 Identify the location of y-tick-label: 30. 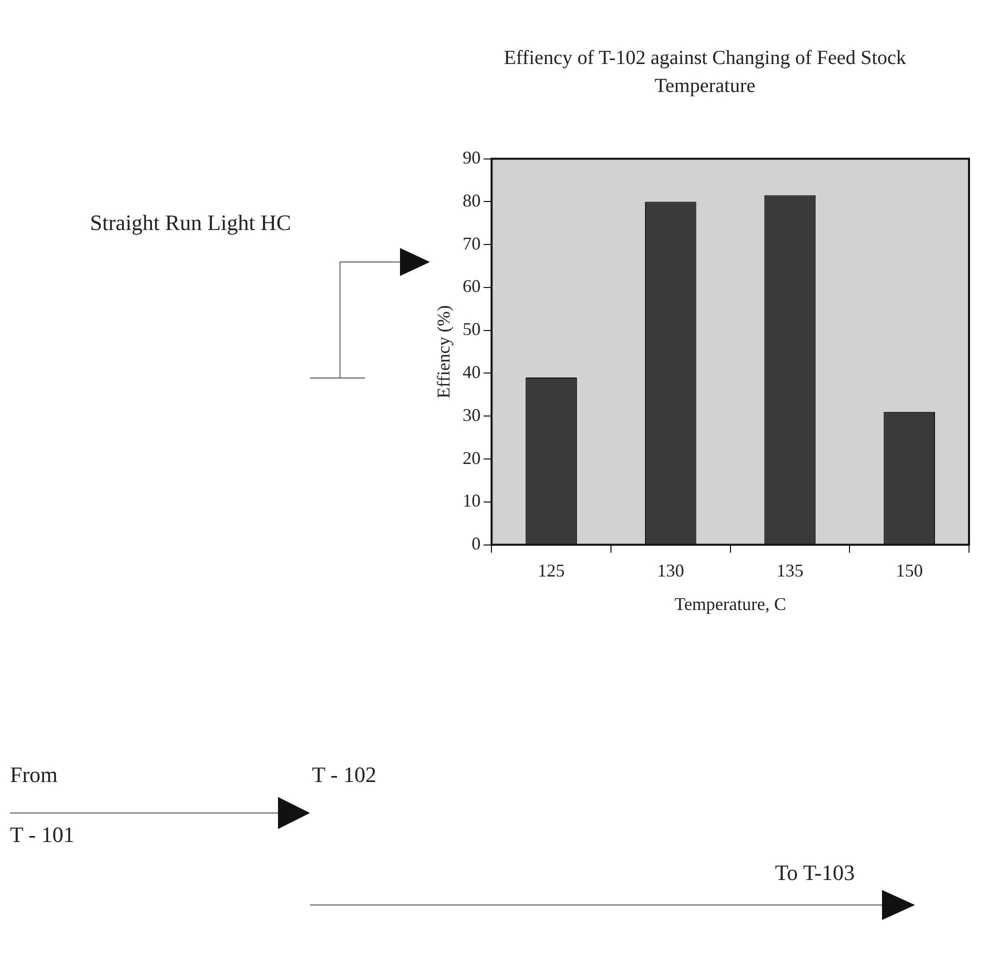
(471, 414).